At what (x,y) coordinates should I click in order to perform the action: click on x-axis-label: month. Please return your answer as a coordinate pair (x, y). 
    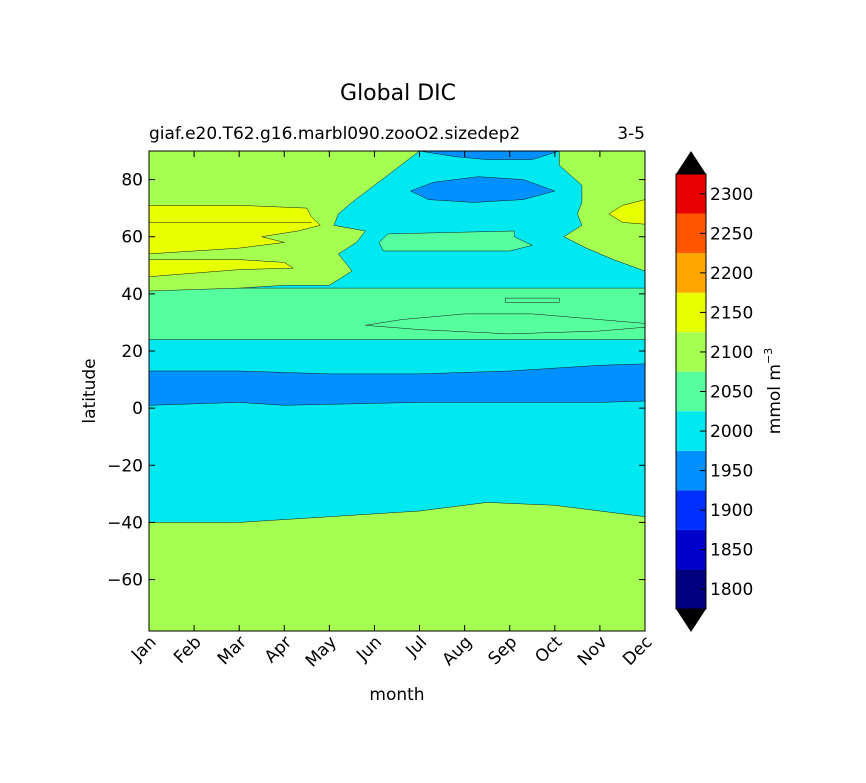
    Looking at the image, I should click on (396, 695).